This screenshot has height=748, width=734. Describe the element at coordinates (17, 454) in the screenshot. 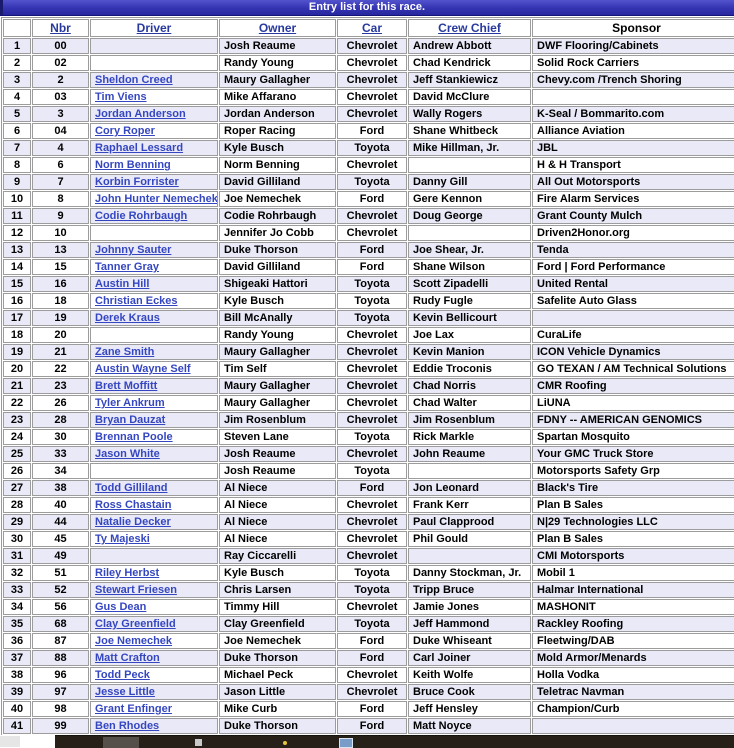

I see `row-position-cell: 25` at that location.